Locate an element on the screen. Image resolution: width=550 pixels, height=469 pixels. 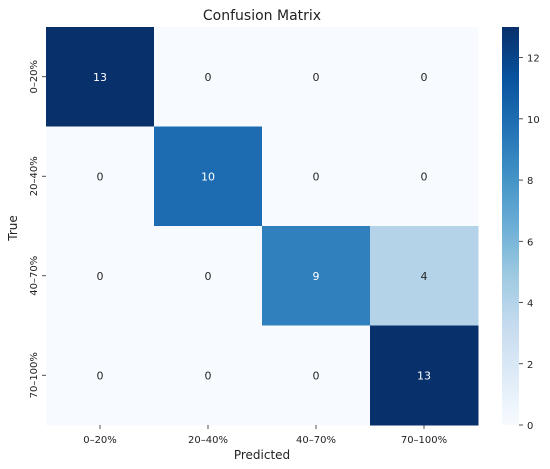
x-tick-label: 70–100% is located at coordinates (424, 440).